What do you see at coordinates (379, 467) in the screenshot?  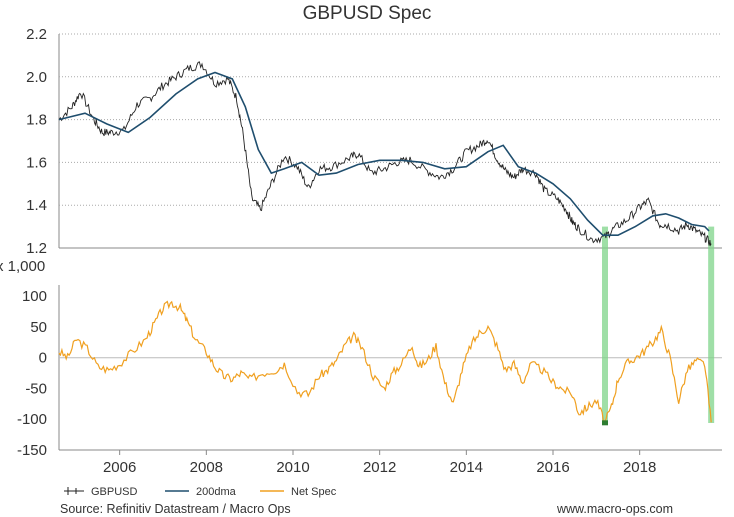 I see `x-tick-label: 2012` at bounding box center [379, 467].